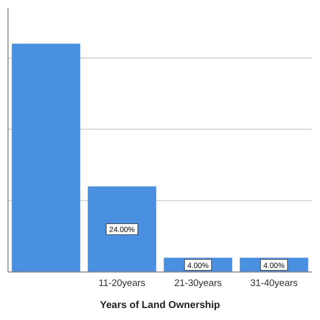 The width and height of the screenshot is (320, 320). I want to click on x-tick-label: 31-40years, so click(274, 283).